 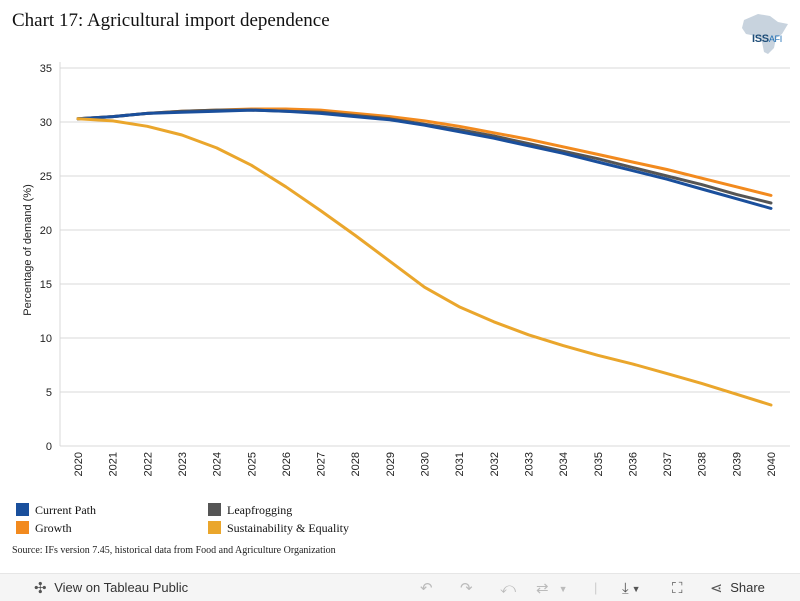 I want to click on share-button: ⋖ Share, so click(x=737, y=588).